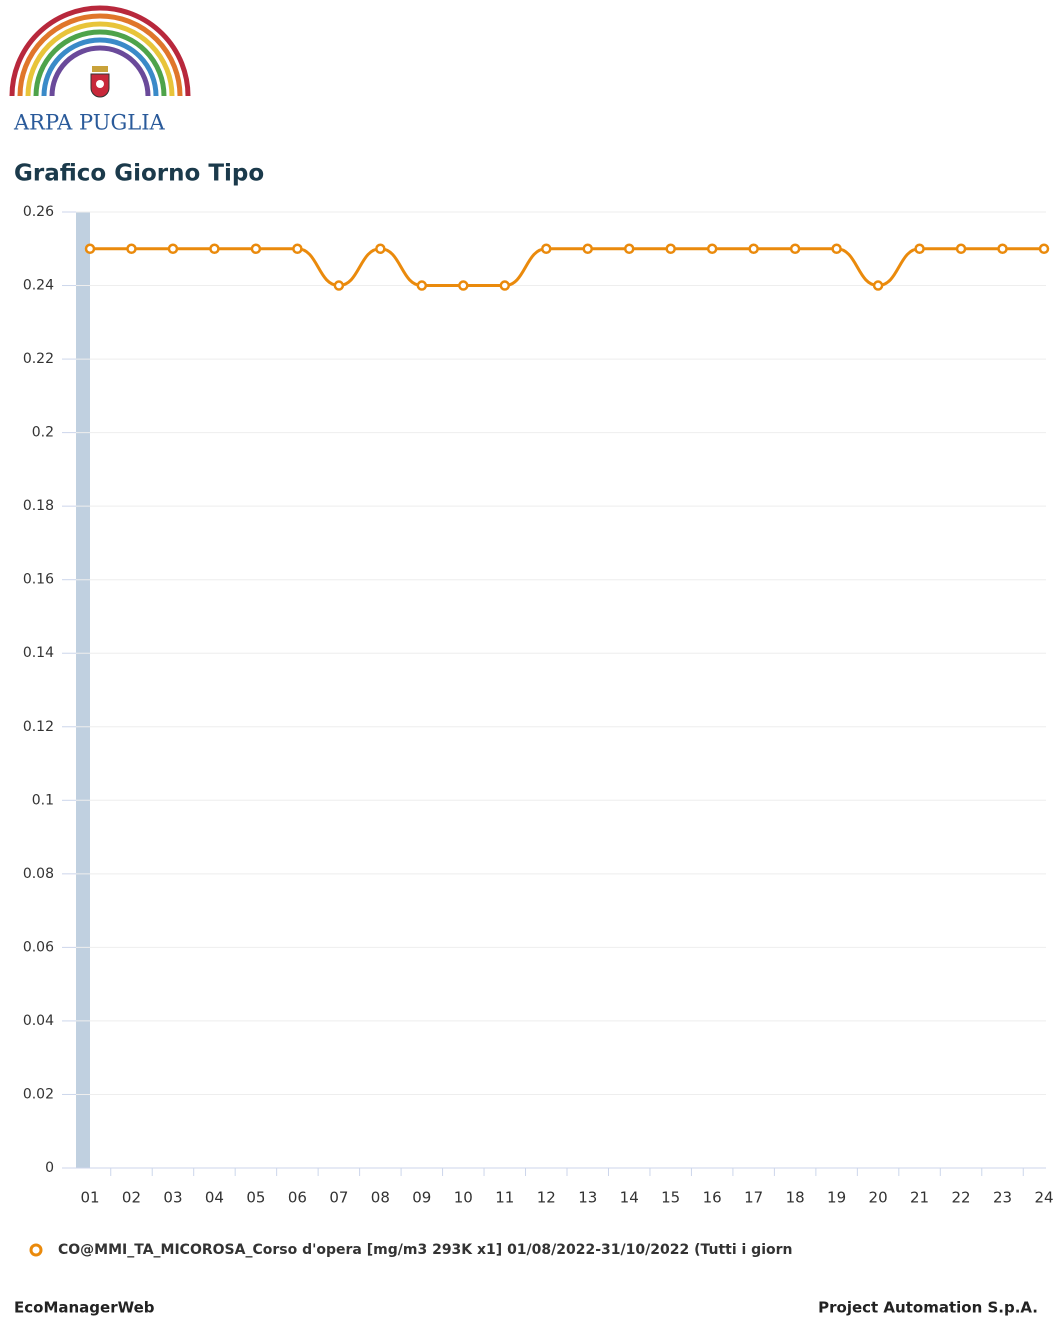 The image size is (1064, 1319). Describe the element at coordinates (172, 1198) in the screenshot. I see `x-tick-label: 03` at that location.